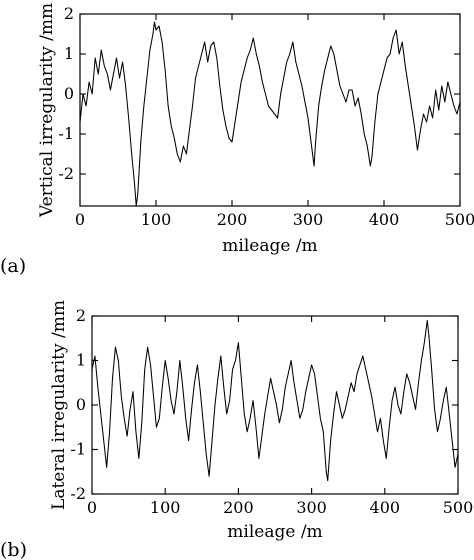 The height and width of the screenshot is (560, 474). I want to click on panel-a-y-tick-label: 0, so click(69, 93).